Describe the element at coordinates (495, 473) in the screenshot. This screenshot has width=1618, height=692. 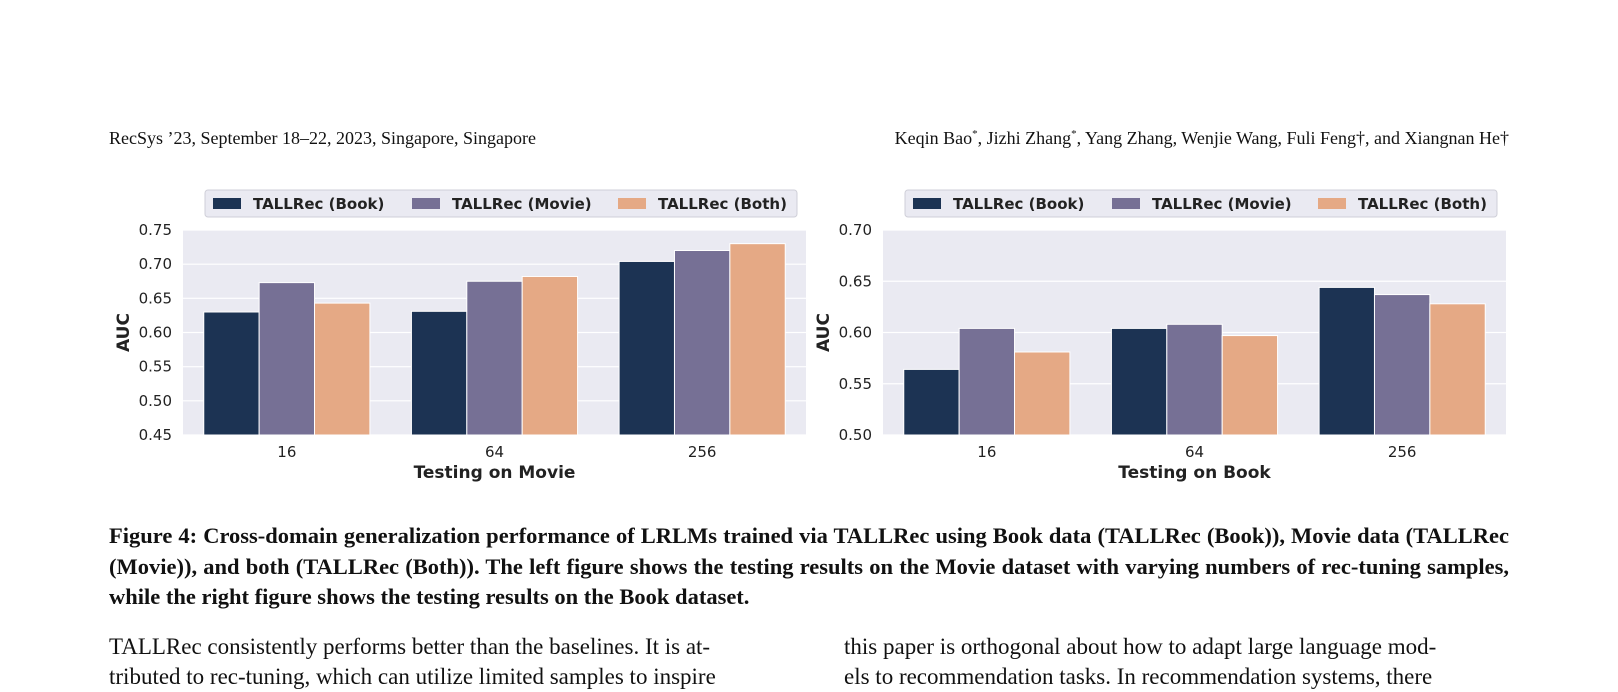
I see `x-axis-label: Testing on Movie` at that location.